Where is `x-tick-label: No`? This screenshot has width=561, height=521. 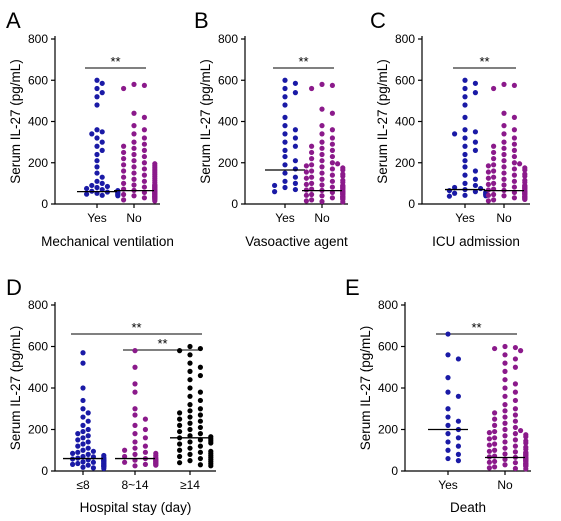 x-tick-label: No is located at coordinates (322, 218).